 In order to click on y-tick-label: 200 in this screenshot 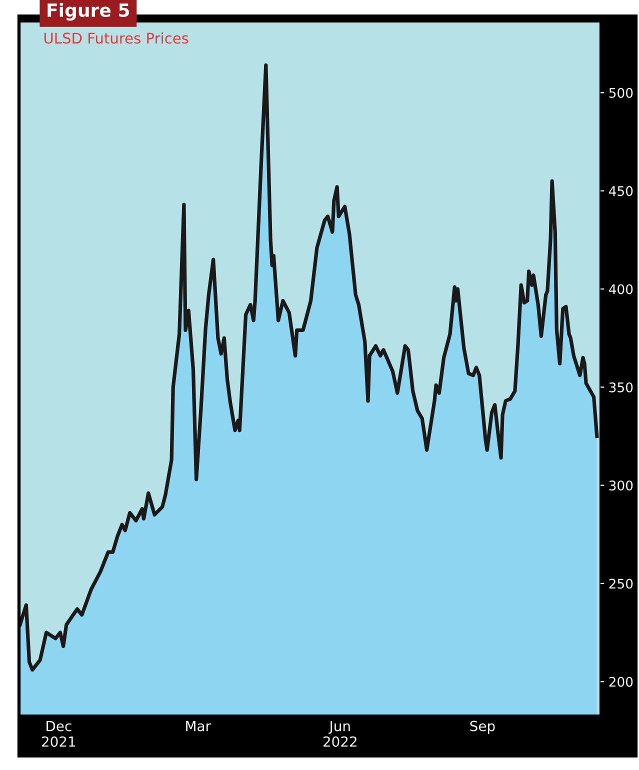, I will do `click(621, 681)`.